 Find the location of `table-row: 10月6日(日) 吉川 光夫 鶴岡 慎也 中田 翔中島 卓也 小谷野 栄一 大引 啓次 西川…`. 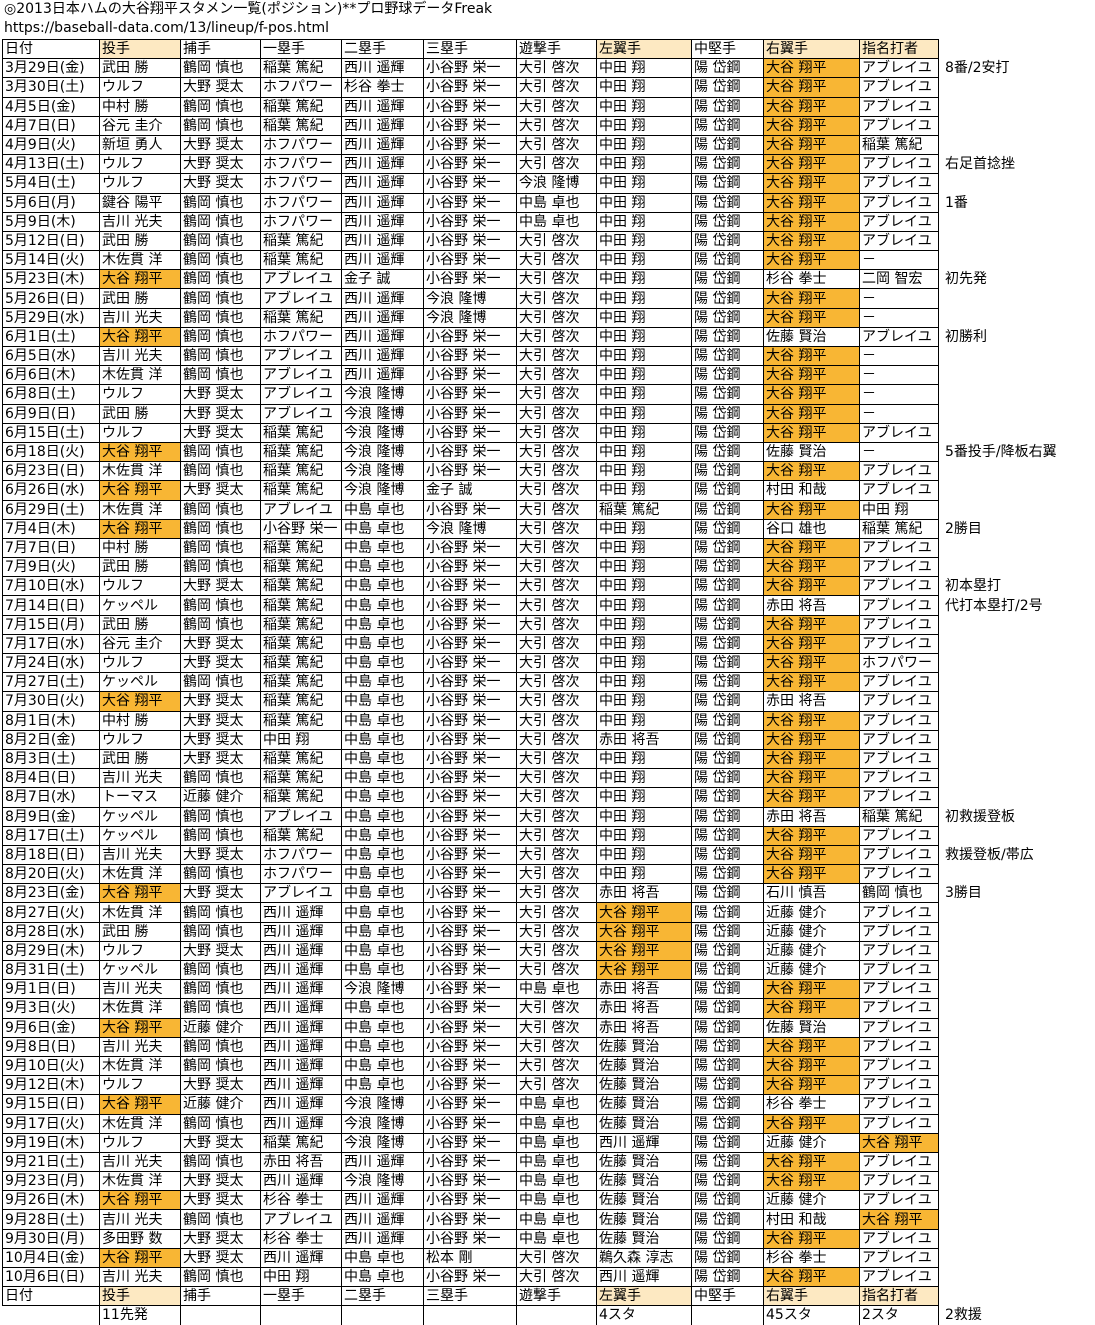

table-row: 10月6日(日) 吉川 光夫 鶴岡 慎也 中田 翔中島 卓也 小谷野 栄一 大引 啓次 西川… is located at coordinates (545, 1277).